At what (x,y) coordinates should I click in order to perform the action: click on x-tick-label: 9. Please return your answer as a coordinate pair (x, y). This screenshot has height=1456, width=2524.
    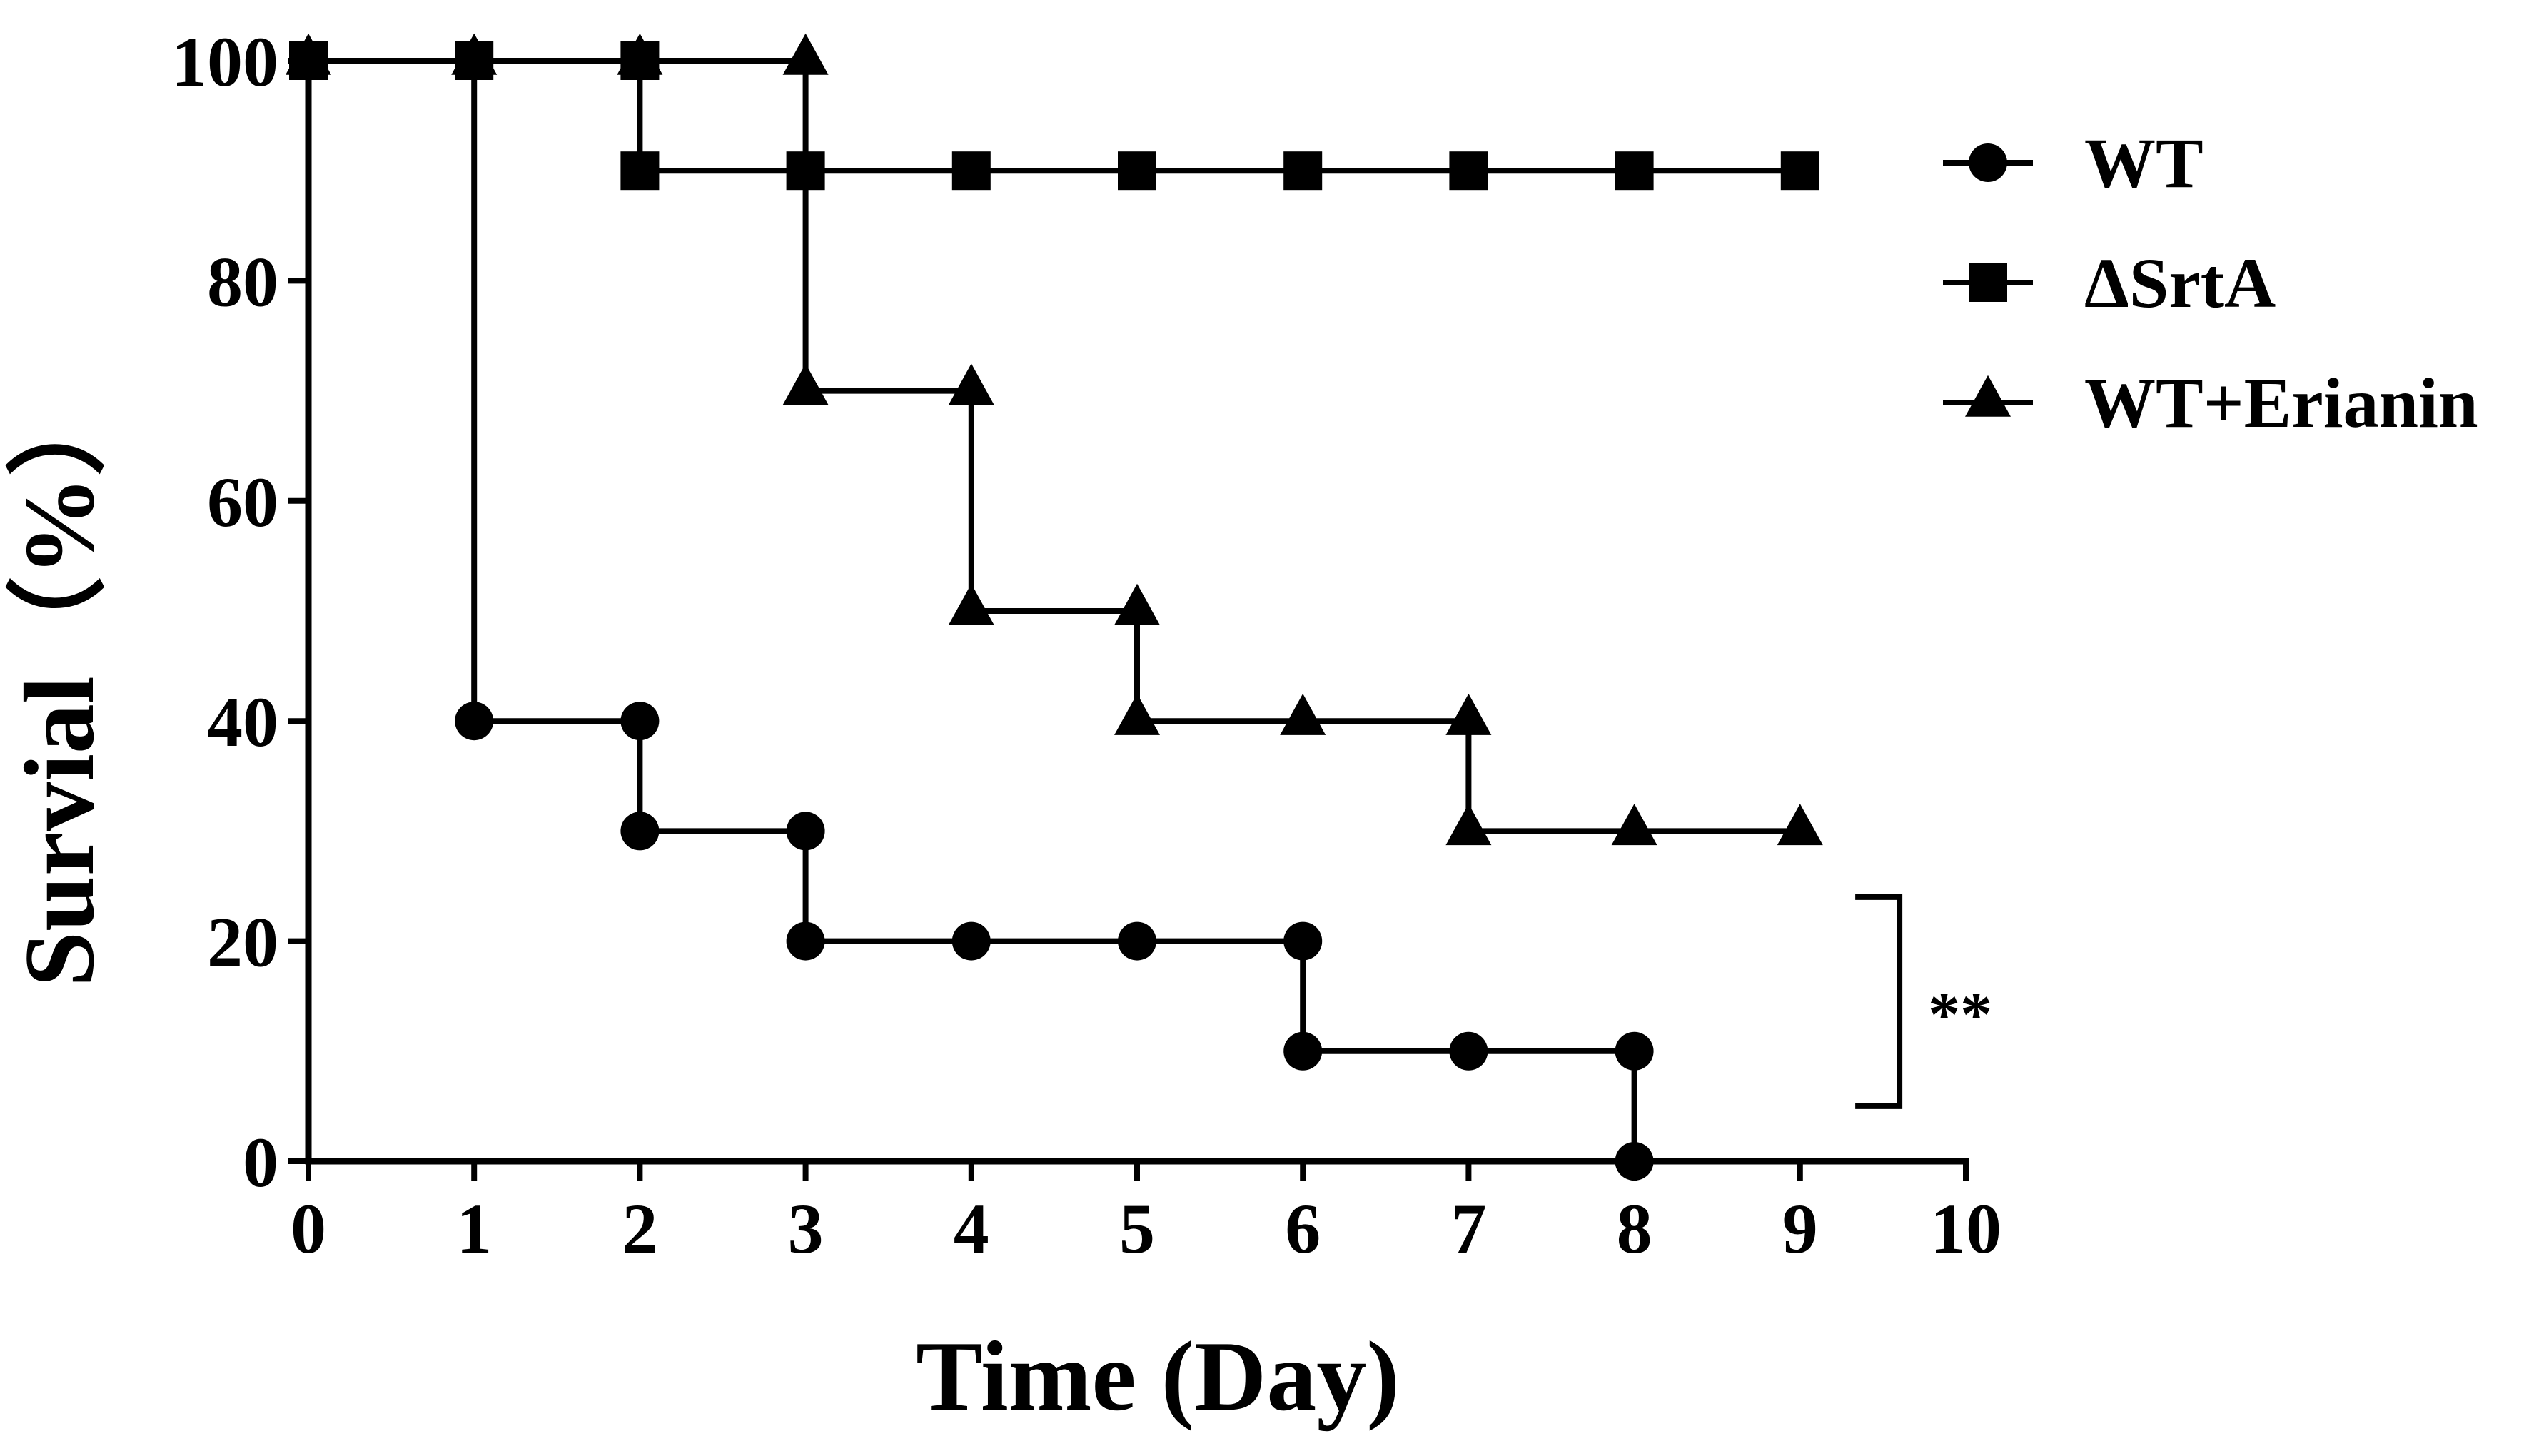
    Looking at the image, I should click on (1800, 1228).